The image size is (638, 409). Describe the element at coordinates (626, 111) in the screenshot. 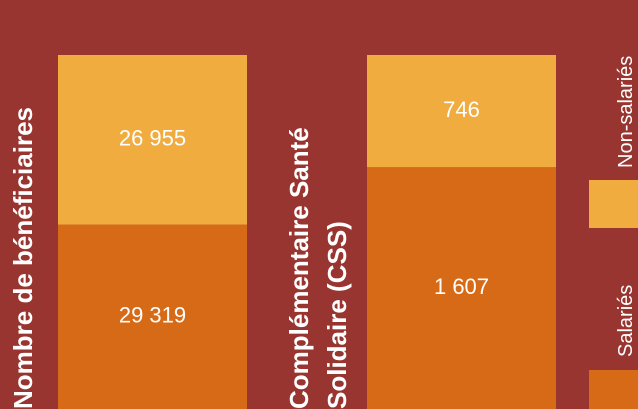

I see `legend-label: Non-salariés` at that location.